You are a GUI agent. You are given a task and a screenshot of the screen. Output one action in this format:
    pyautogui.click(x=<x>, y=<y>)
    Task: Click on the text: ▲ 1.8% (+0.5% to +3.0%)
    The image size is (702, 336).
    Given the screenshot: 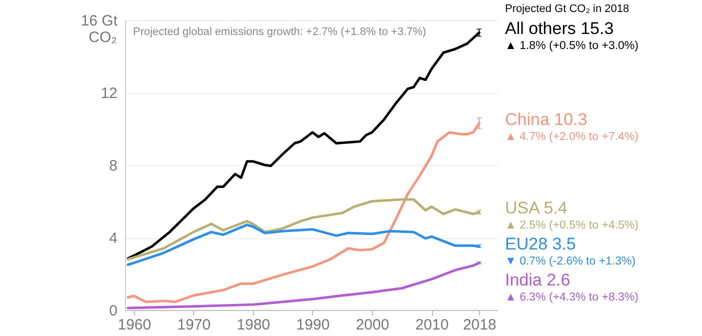 What is the action you would take?
    pyautogui.click(x=572, y=46)
    